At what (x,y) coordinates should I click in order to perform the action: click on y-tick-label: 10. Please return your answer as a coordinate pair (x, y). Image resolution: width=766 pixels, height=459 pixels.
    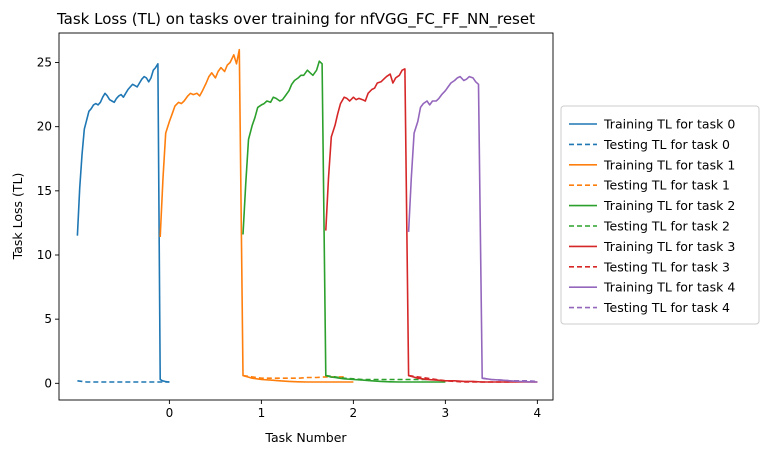
    Looking at the image, I should click on (44, 255).